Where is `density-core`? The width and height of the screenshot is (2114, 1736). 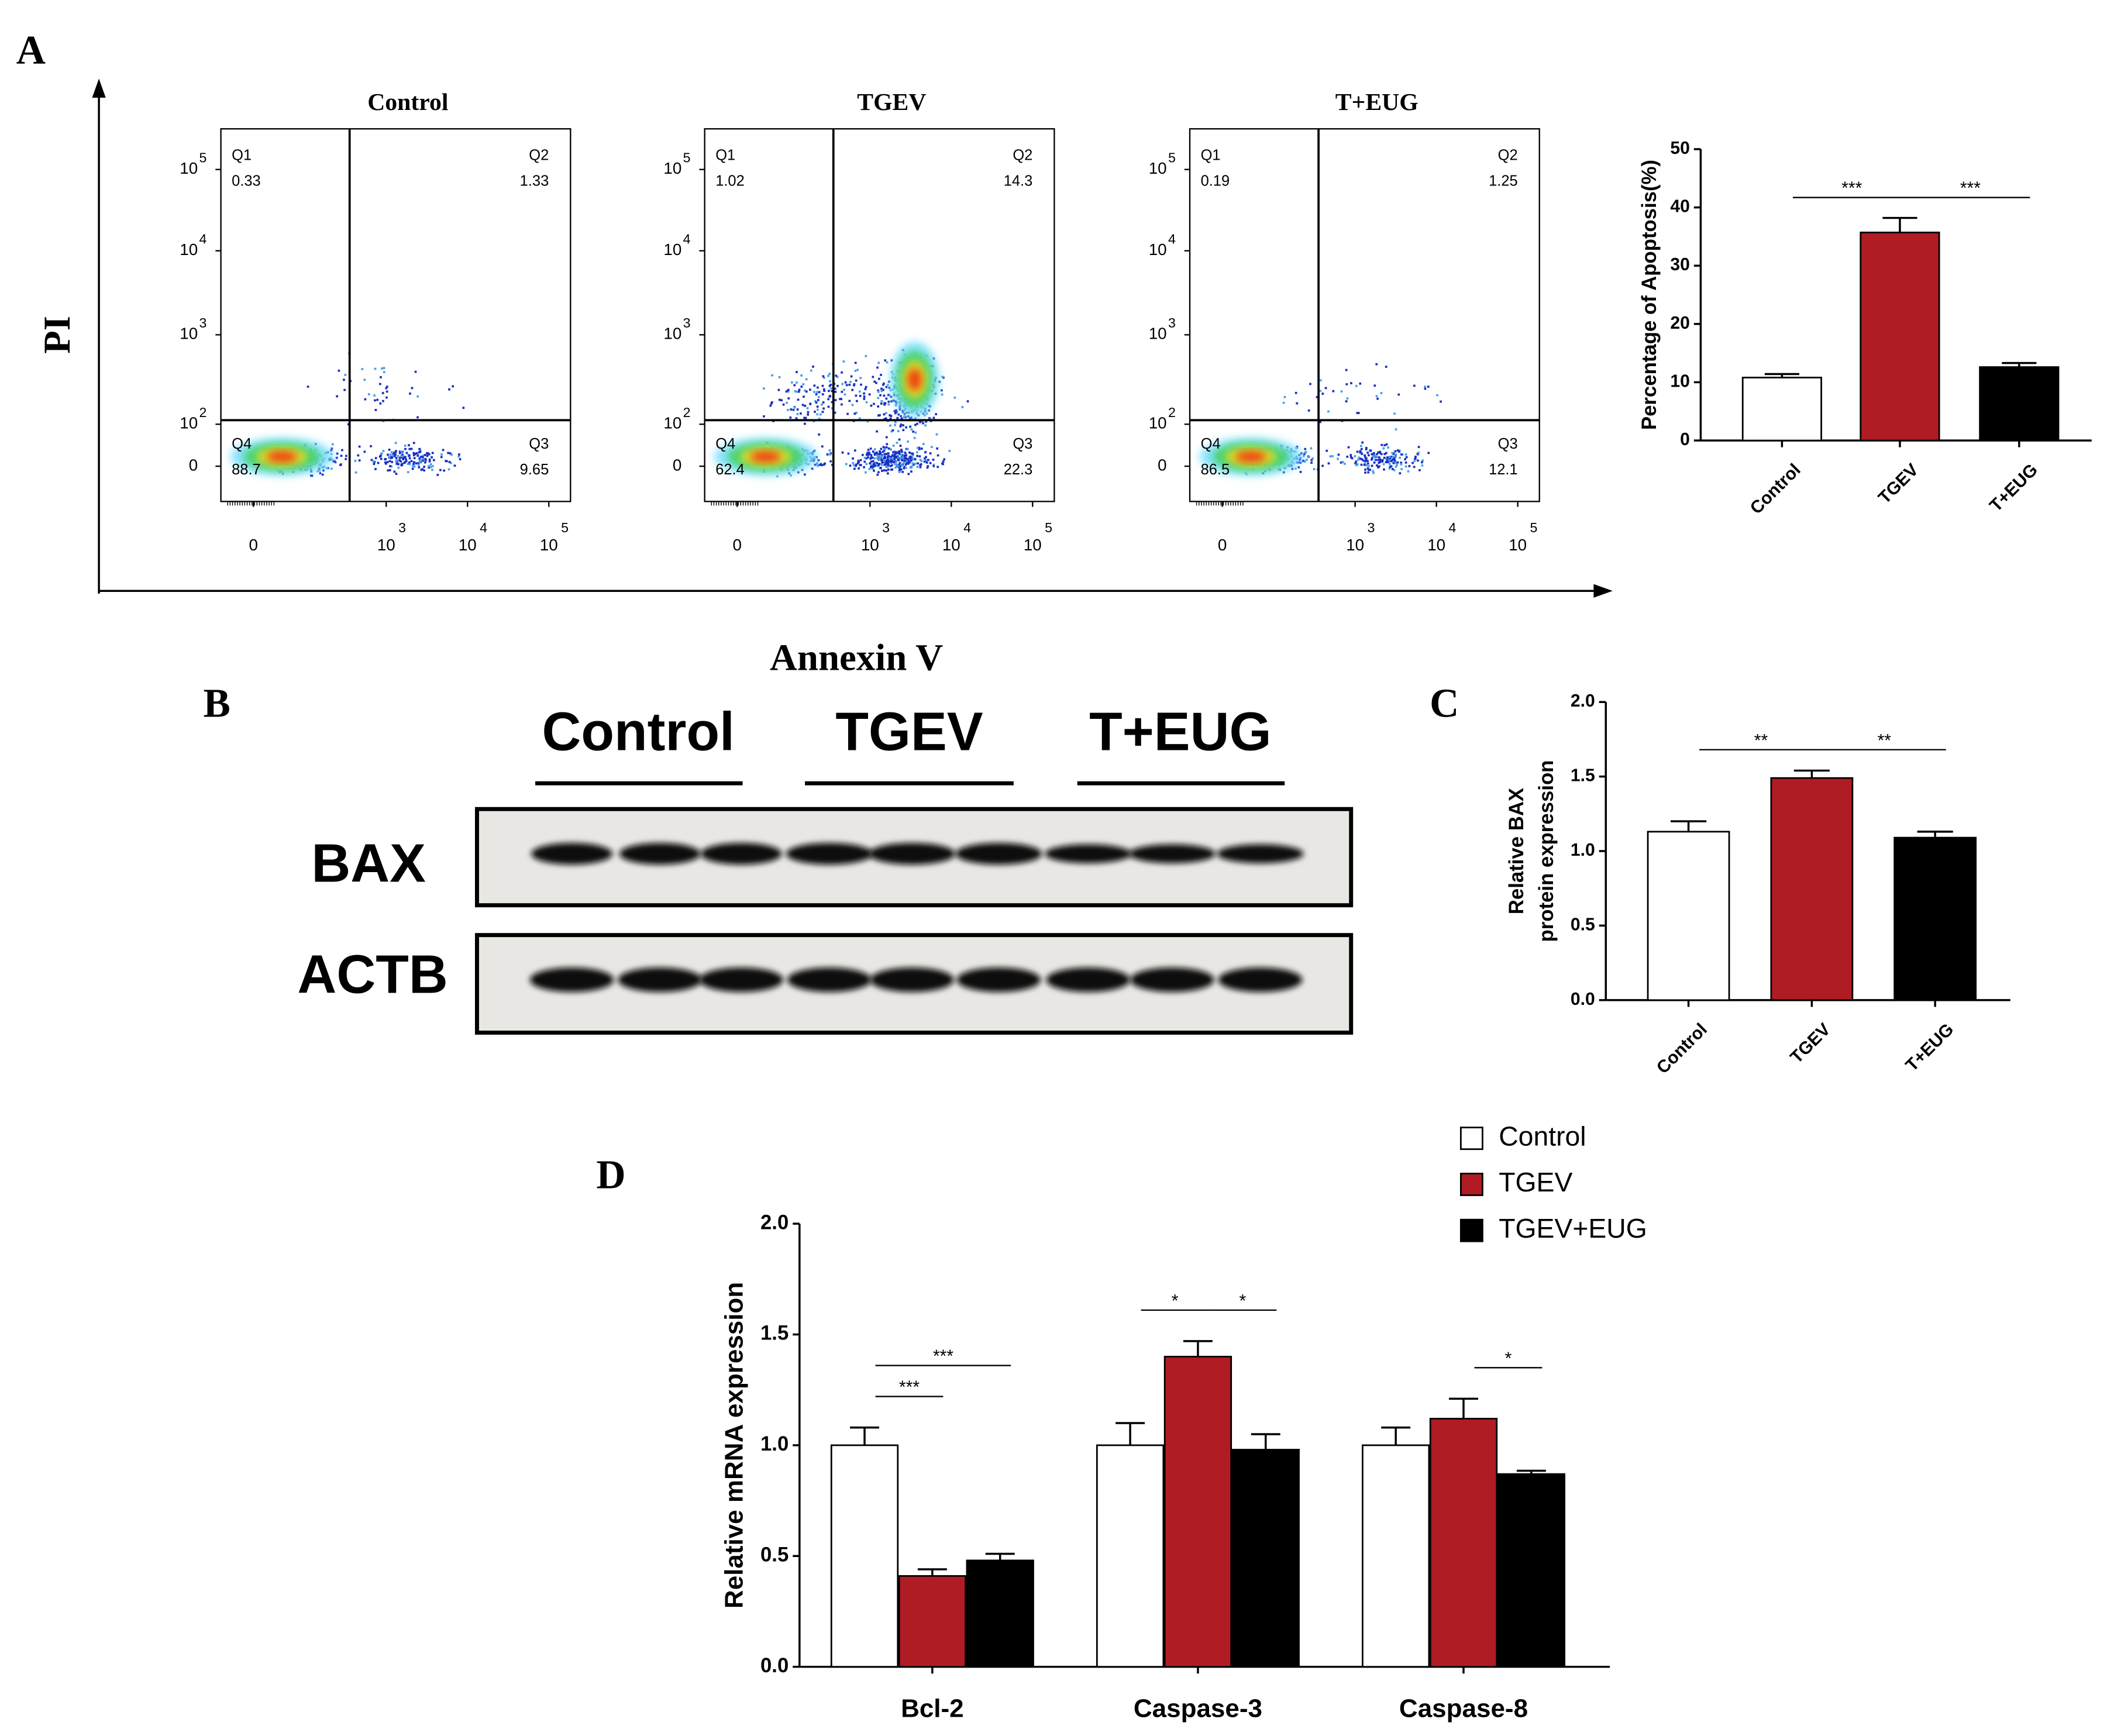
density-core is located at coordinates (282, 457).